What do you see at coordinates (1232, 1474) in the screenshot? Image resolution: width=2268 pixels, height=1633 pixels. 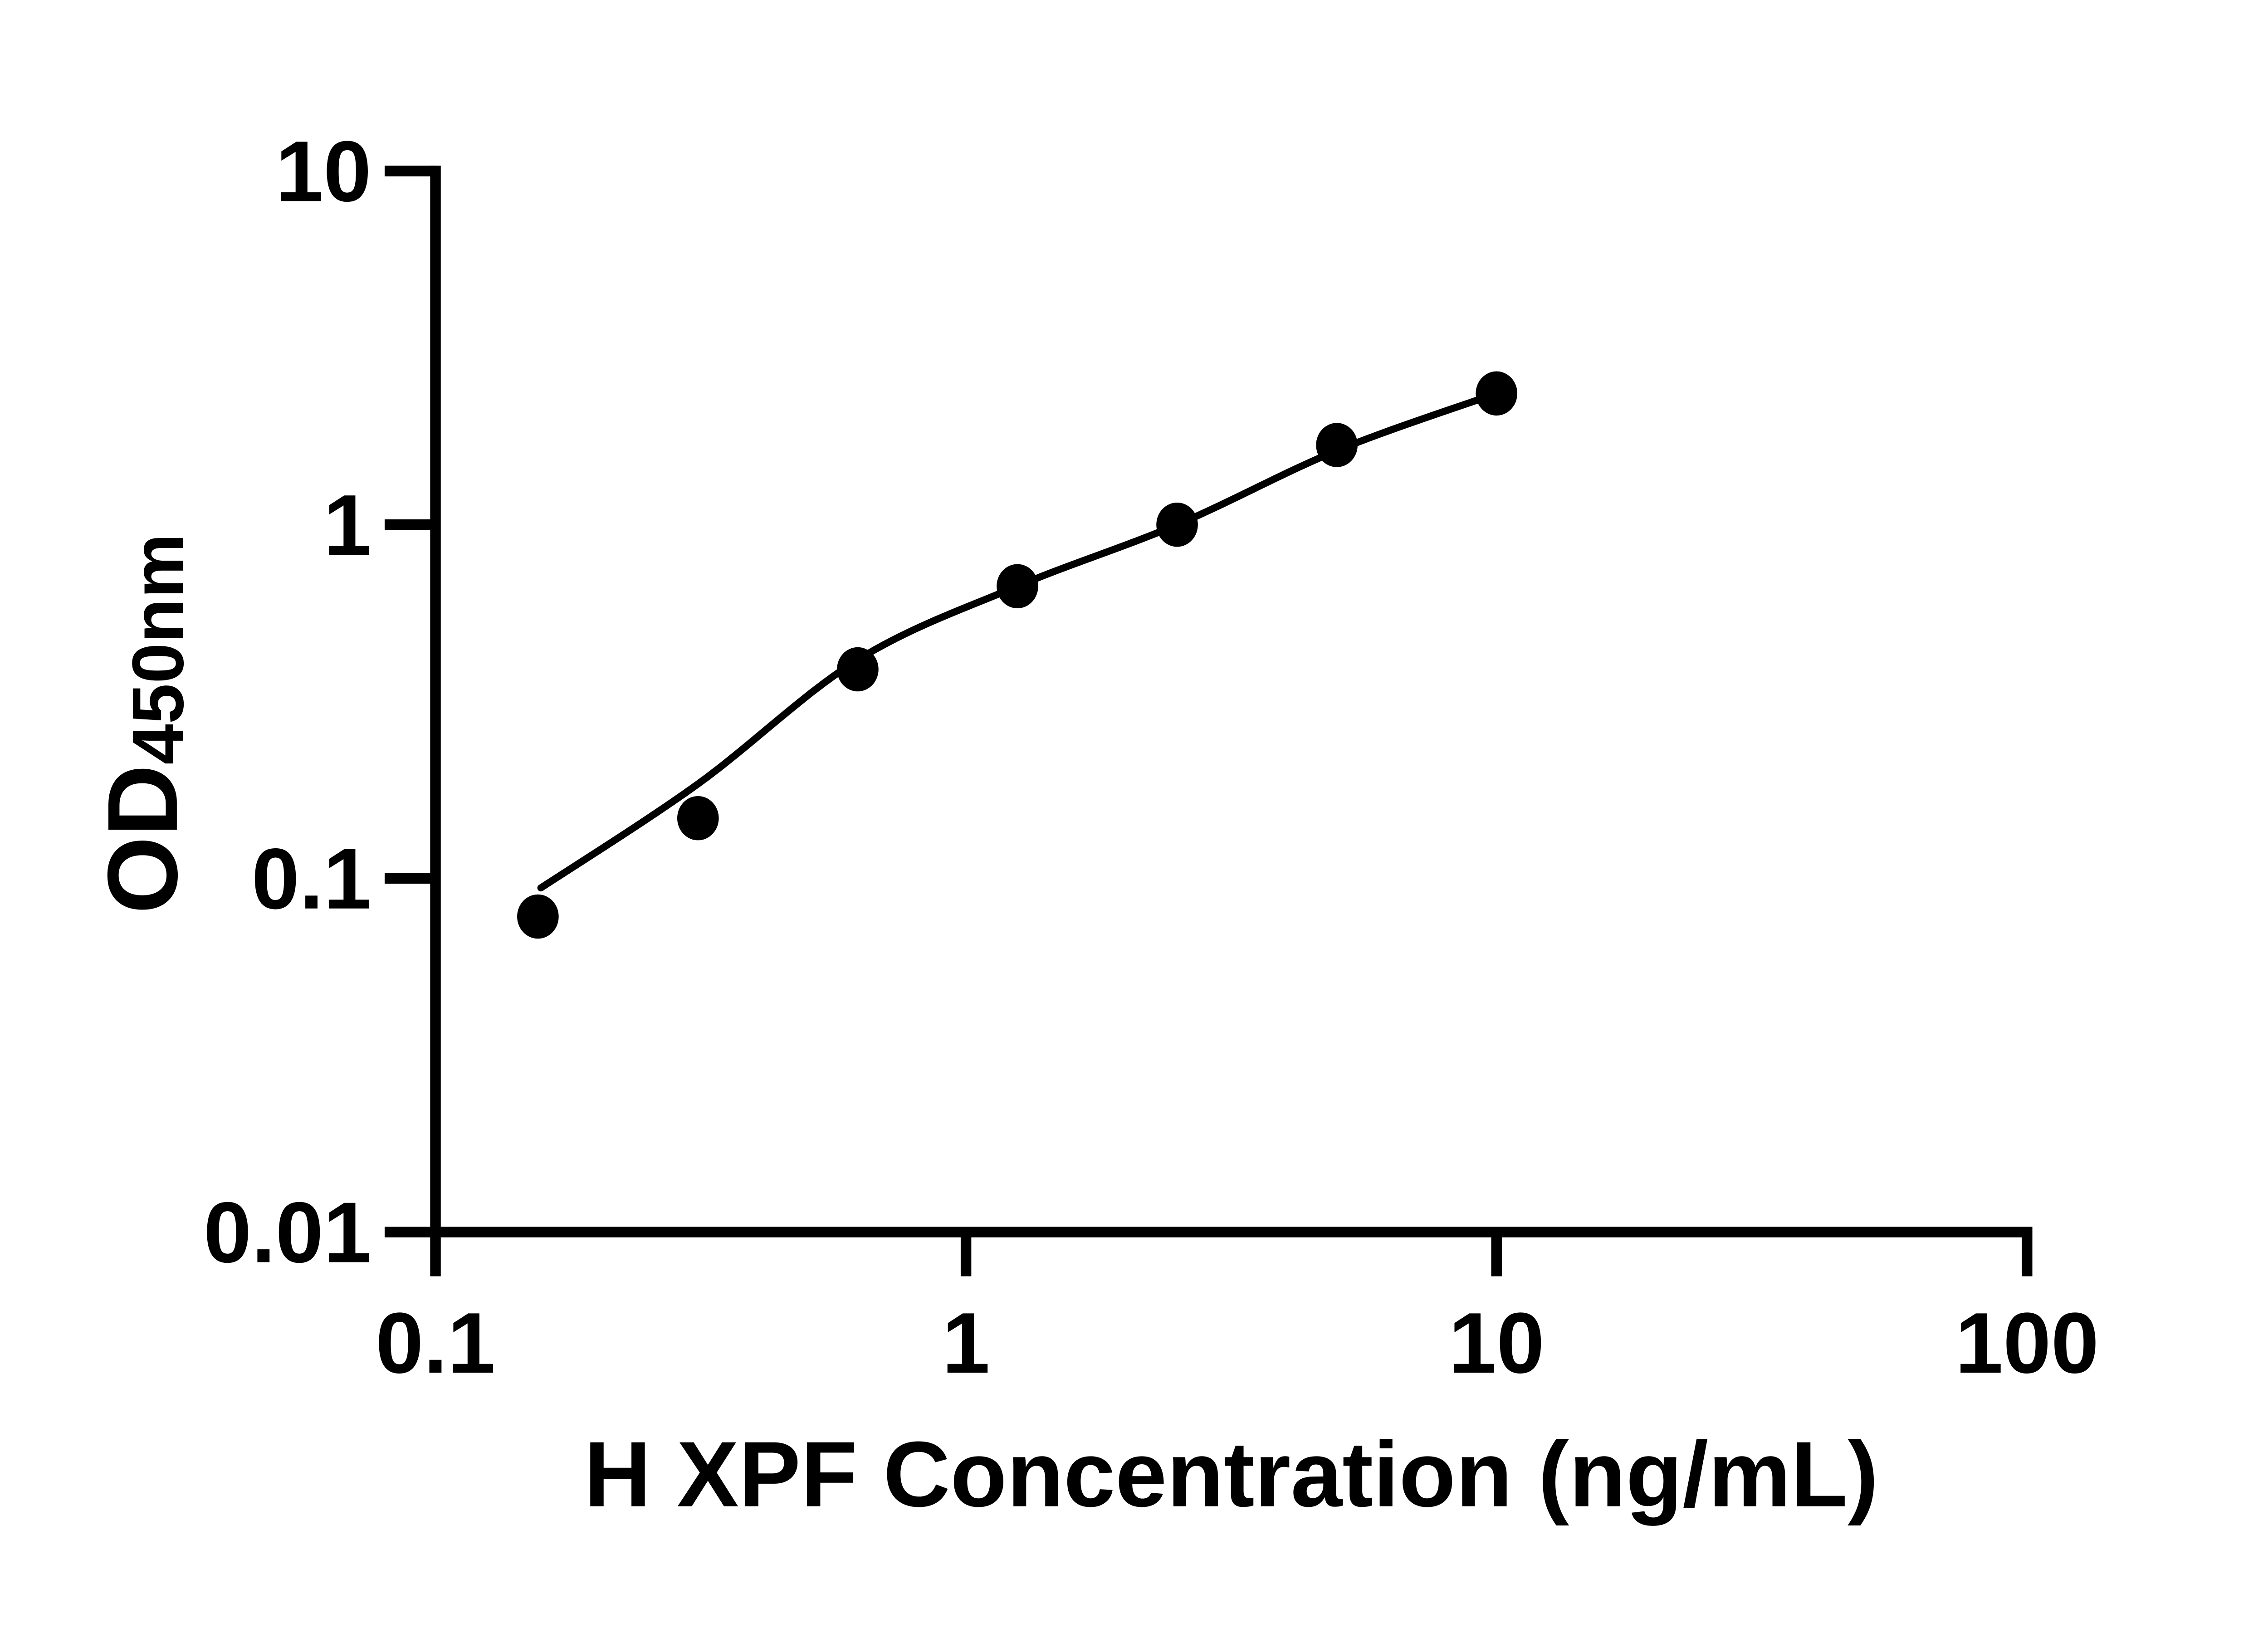 I see `x-axis-title: H XPF Concentration (ng/mL)` at bounding box center [1232, 1474].